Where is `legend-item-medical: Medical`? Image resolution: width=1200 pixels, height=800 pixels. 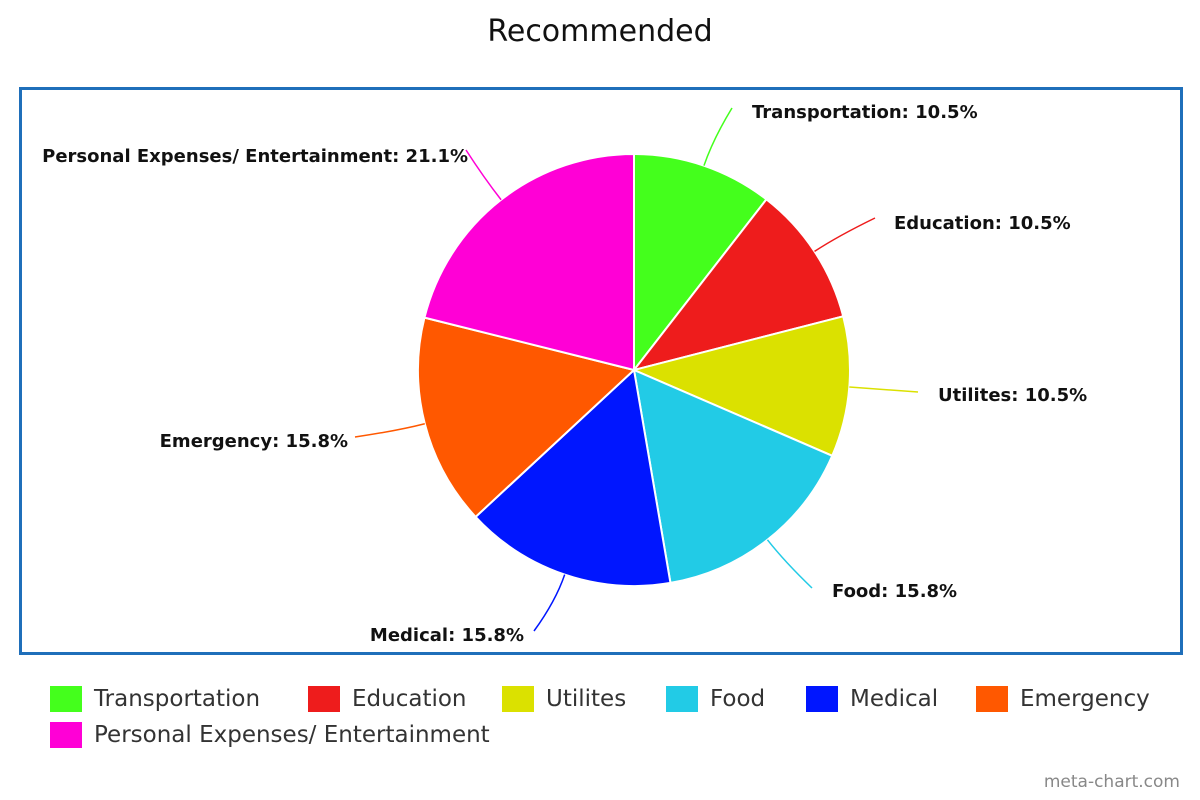 legend-item-medical: Medical is located at coordinates (872, 699).